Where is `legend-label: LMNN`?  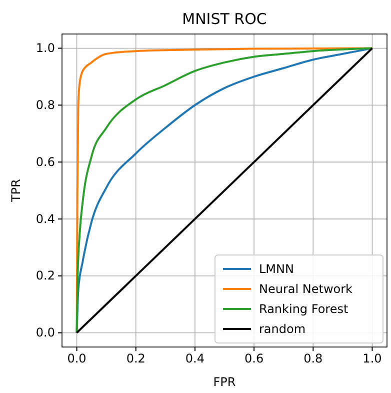 legend-label: LMNN is located at coordinates (276, 269).